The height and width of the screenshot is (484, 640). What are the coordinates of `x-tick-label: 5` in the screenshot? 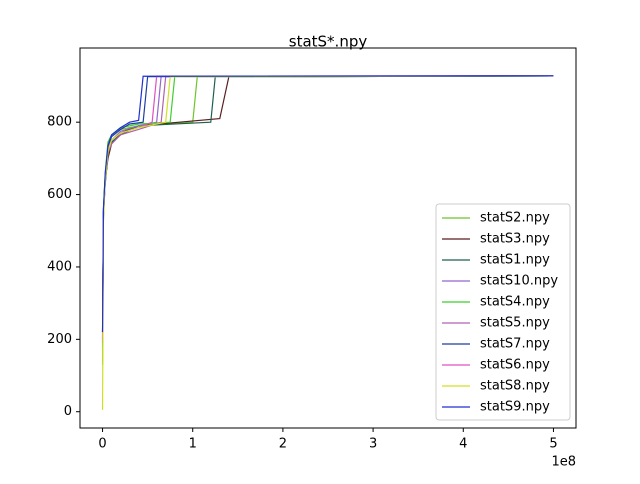 It's located at (553, 444).